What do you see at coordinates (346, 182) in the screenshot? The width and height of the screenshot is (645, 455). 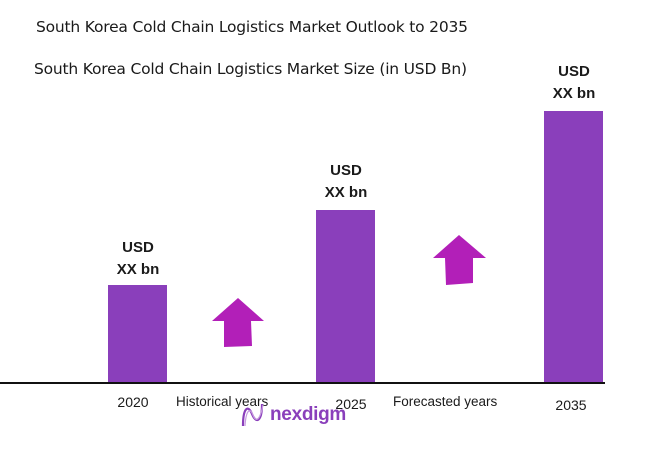 I see `bar-value-label-2025: USD XX bn` at bounding box center [346, 182].